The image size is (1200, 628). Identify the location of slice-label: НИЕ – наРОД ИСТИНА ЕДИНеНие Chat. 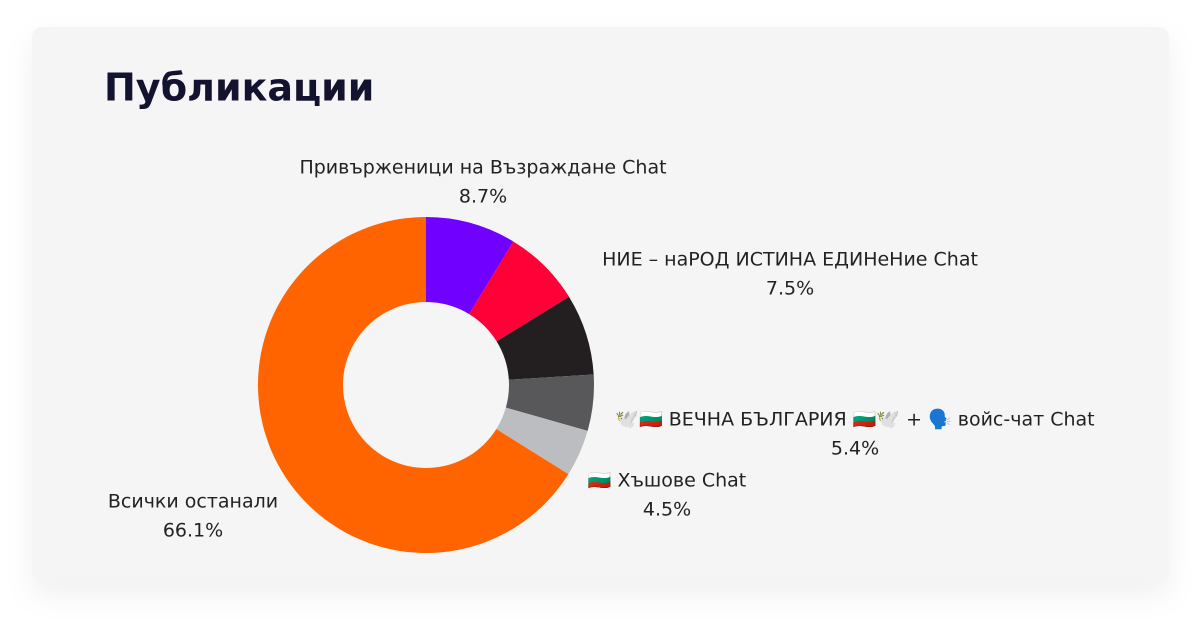
(790, 260).